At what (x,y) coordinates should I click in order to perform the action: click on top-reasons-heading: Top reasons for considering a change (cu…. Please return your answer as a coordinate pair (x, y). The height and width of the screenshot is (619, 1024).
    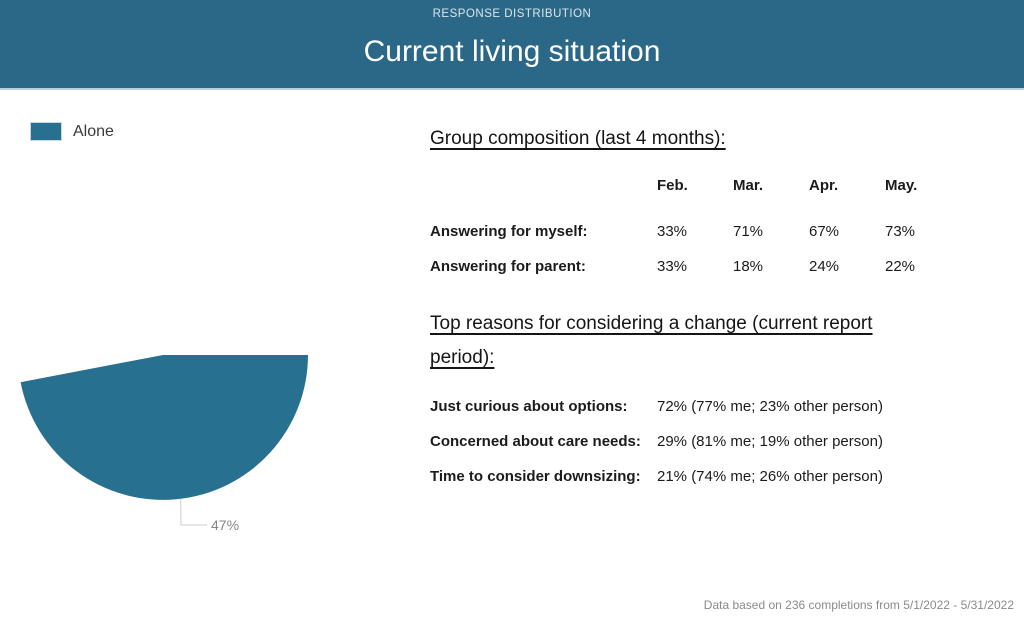
    Looking at the image, I should click on (651, 340).